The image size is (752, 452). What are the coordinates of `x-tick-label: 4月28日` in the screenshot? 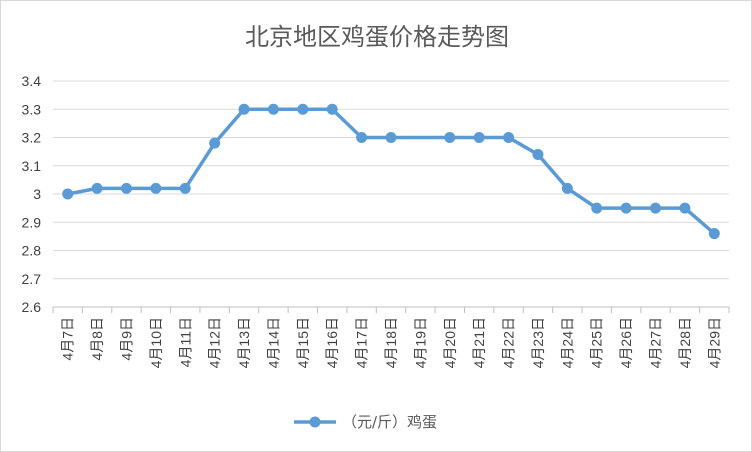 It's located at (685, 342).